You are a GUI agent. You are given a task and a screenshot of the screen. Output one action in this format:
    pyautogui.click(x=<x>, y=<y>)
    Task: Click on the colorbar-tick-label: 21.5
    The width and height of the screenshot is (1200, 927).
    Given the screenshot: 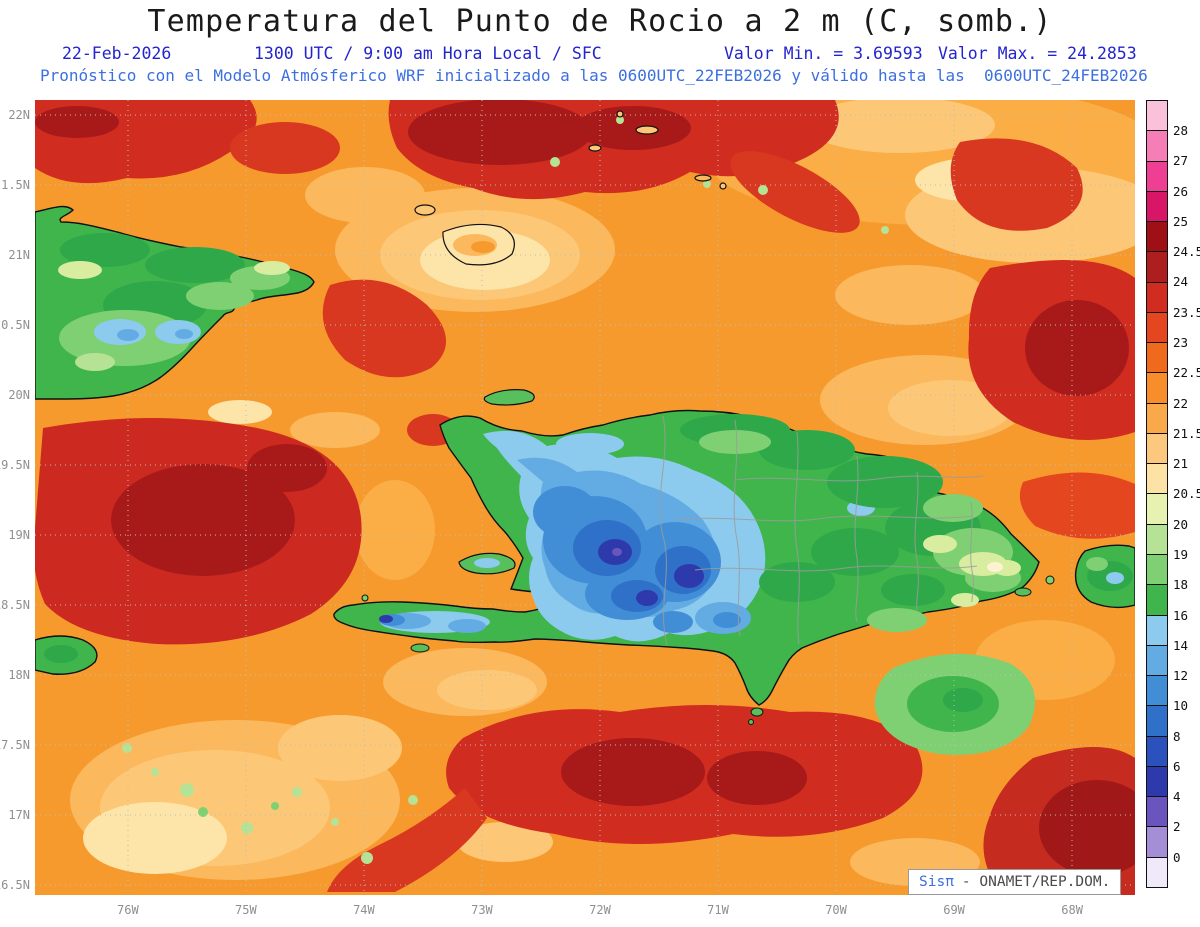 What is the action you would take?
    pyautogui.click(x=1186, y=433)
    